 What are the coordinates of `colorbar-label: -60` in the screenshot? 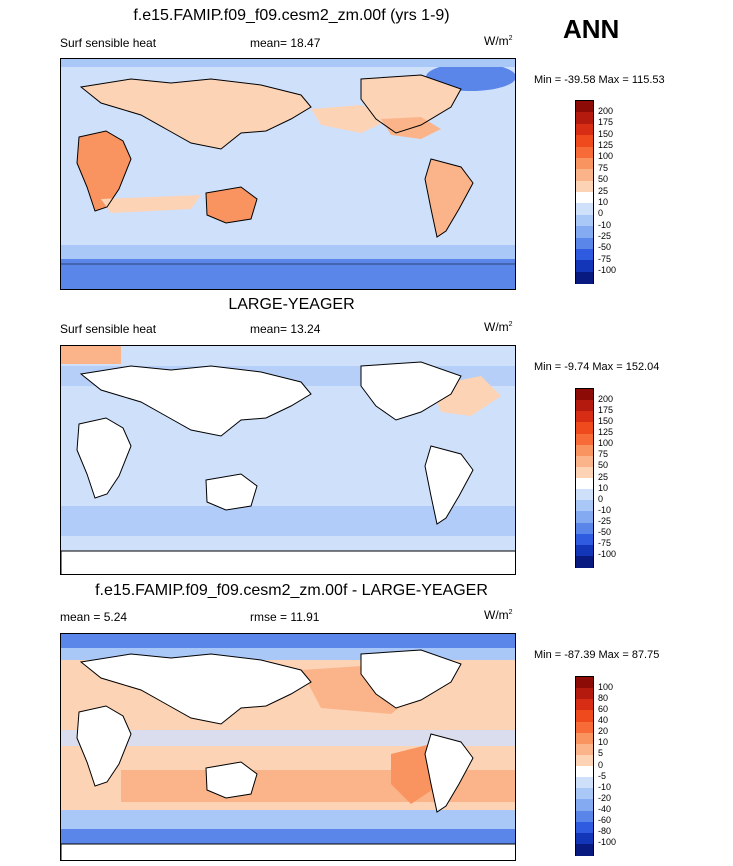 It's located at (605, 820).